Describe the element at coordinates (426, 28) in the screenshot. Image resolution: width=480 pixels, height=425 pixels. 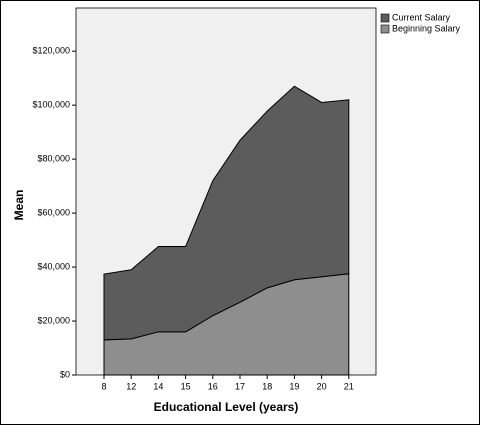
I see `legend-label: Beginning Salary` at that location.